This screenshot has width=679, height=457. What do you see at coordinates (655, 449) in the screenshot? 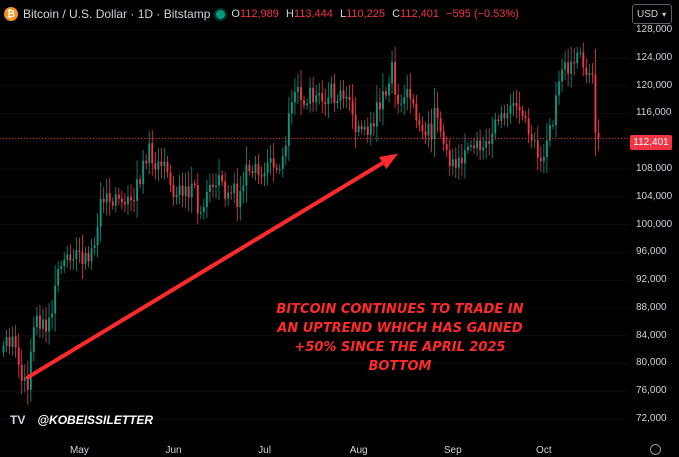
I see `gear-icon` at bounding box center [655, 449].